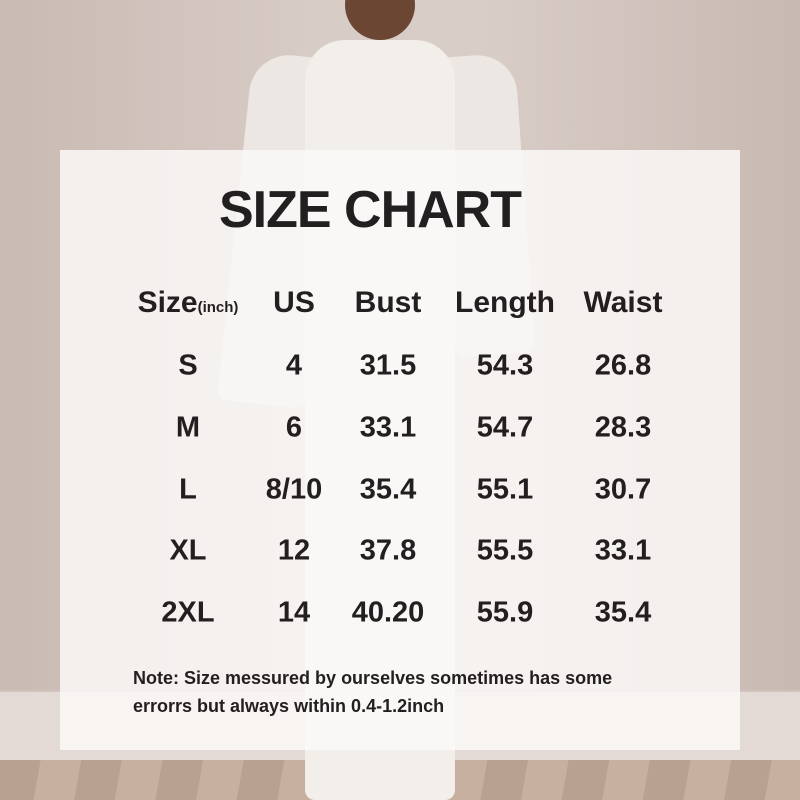 This screenshot has height=800, width=800. Describe the element at coordinates (505, 489) in the screenshot. I see `cell-length: 55.1` at that location.